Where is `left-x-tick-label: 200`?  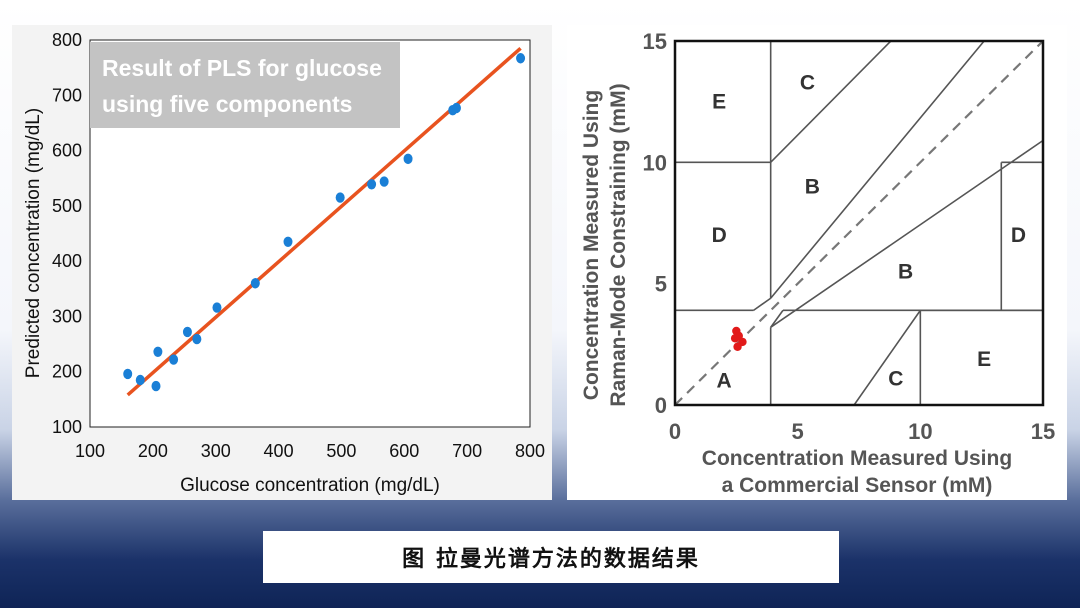 left-x-tick-label: 200 is located at coordinates (153, 451).